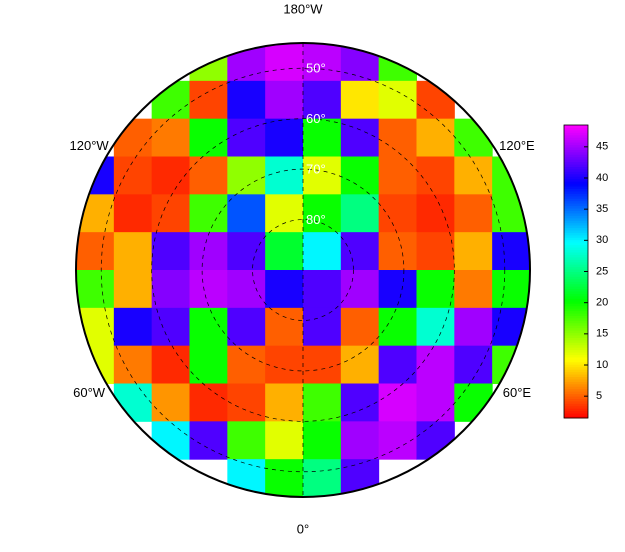 This screenshot has height=552, width=625. What do you see at coordinates (316, 118) in the screenshot?
I see `latitude-label: 60°` at bounding box center [316, 118].